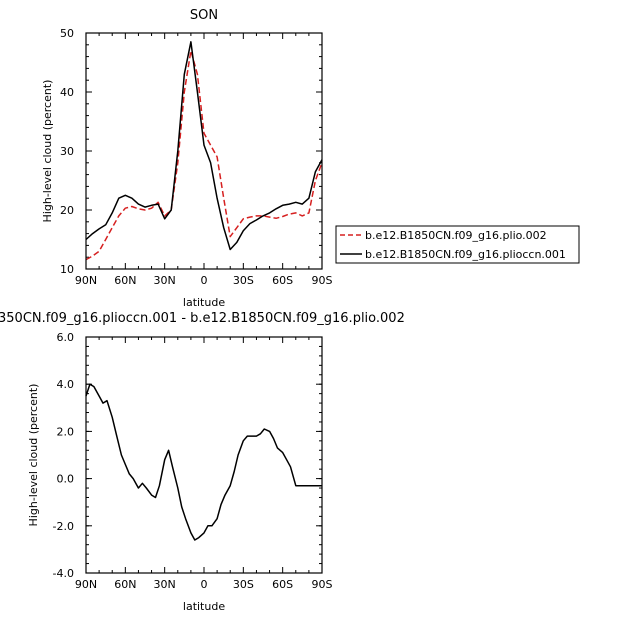  I want to click on legend-label-plio-002: b.e12.B1850CN.f09_g16.plio.002, so click(456, 235).